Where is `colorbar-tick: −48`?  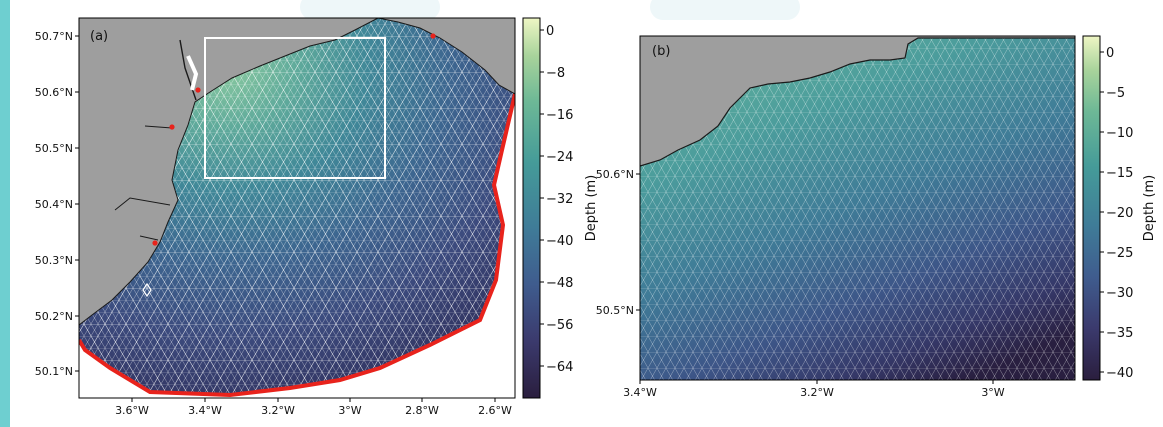
colorbar-tick: −48 is located at coordinates (559, 283).